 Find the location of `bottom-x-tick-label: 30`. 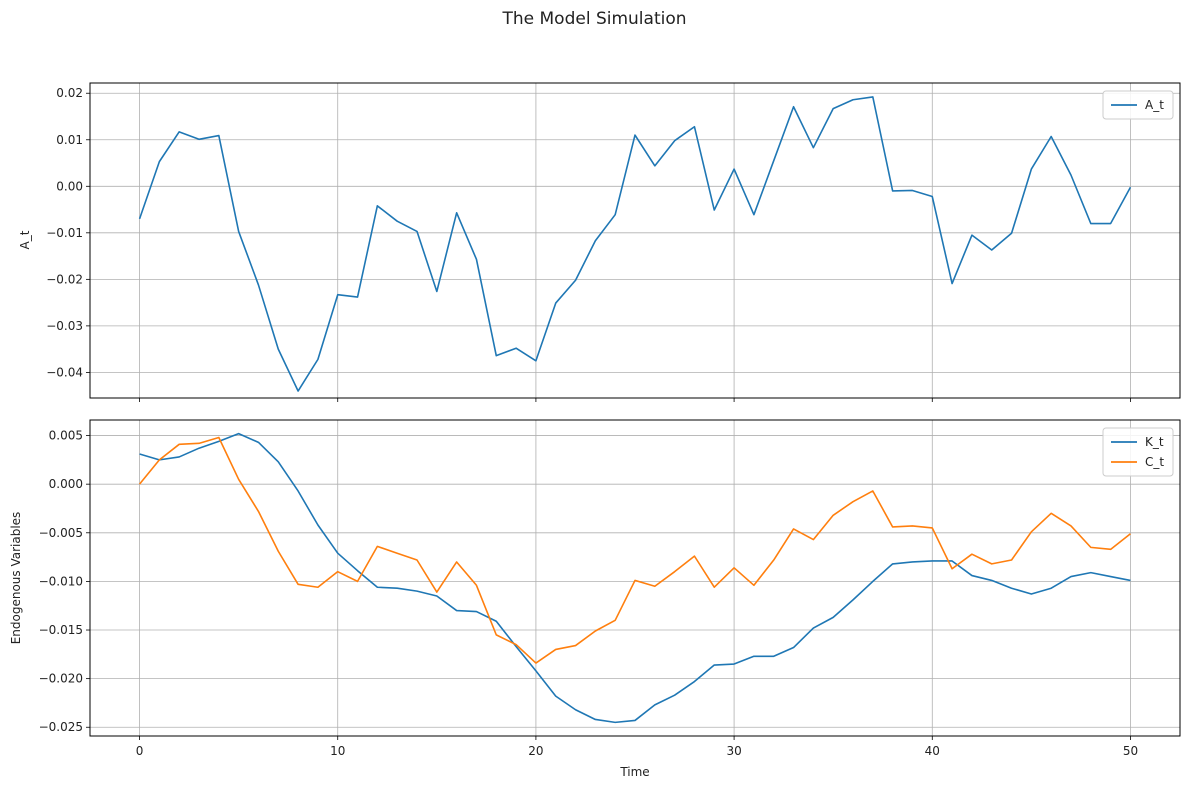

bottom-x-tick-label: 30 is located at coordinates (733, 751).